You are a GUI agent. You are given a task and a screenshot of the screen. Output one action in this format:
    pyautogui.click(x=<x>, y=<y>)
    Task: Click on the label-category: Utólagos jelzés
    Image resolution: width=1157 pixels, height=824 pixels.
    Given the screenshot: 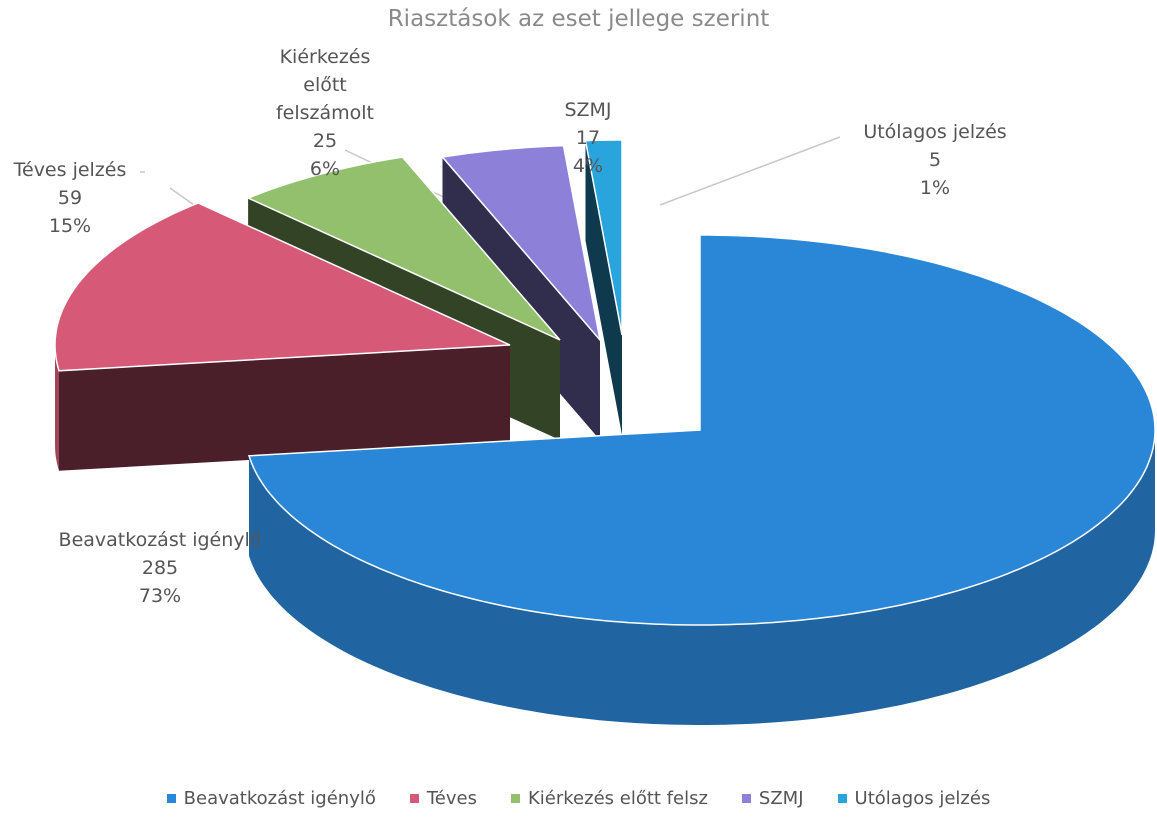 What is the action you would take?
    pyautogui.click(x=935, y=132)
    